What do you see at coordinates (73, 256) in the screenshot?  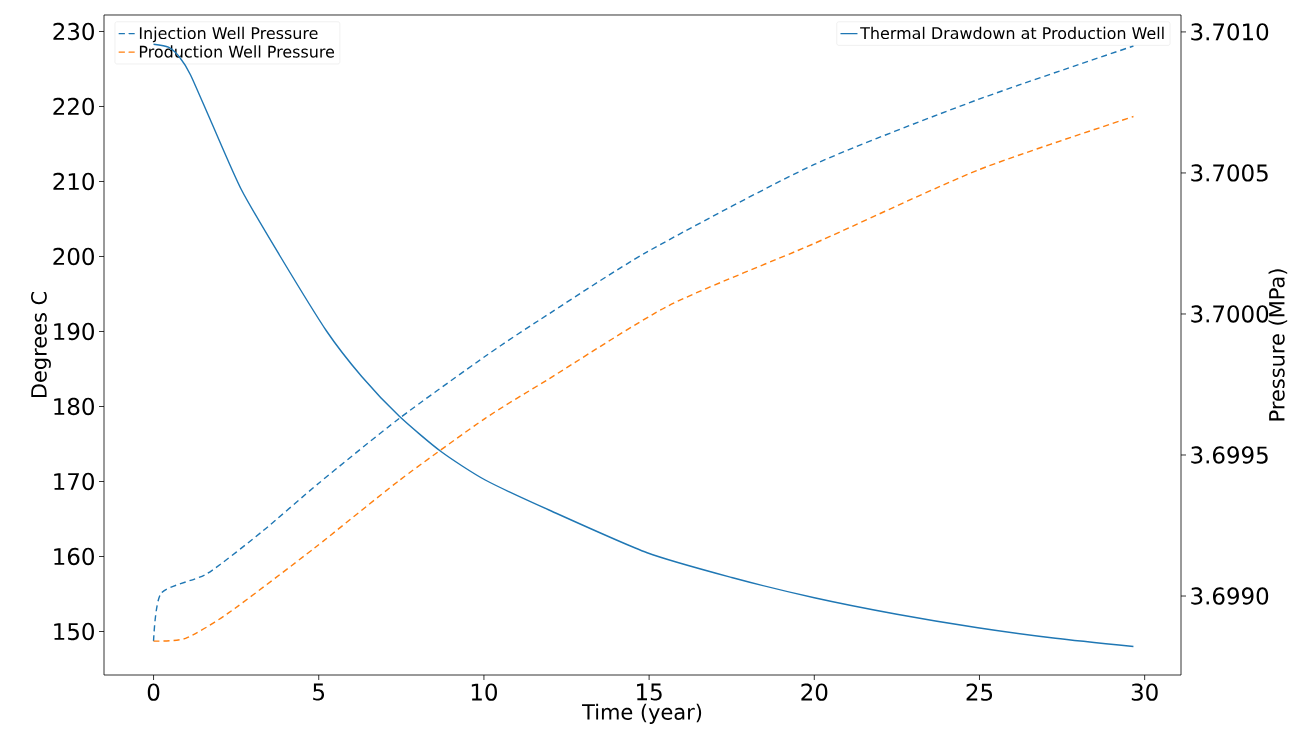 I see `y-tick-label: 200` at bounding box center [73, 256].